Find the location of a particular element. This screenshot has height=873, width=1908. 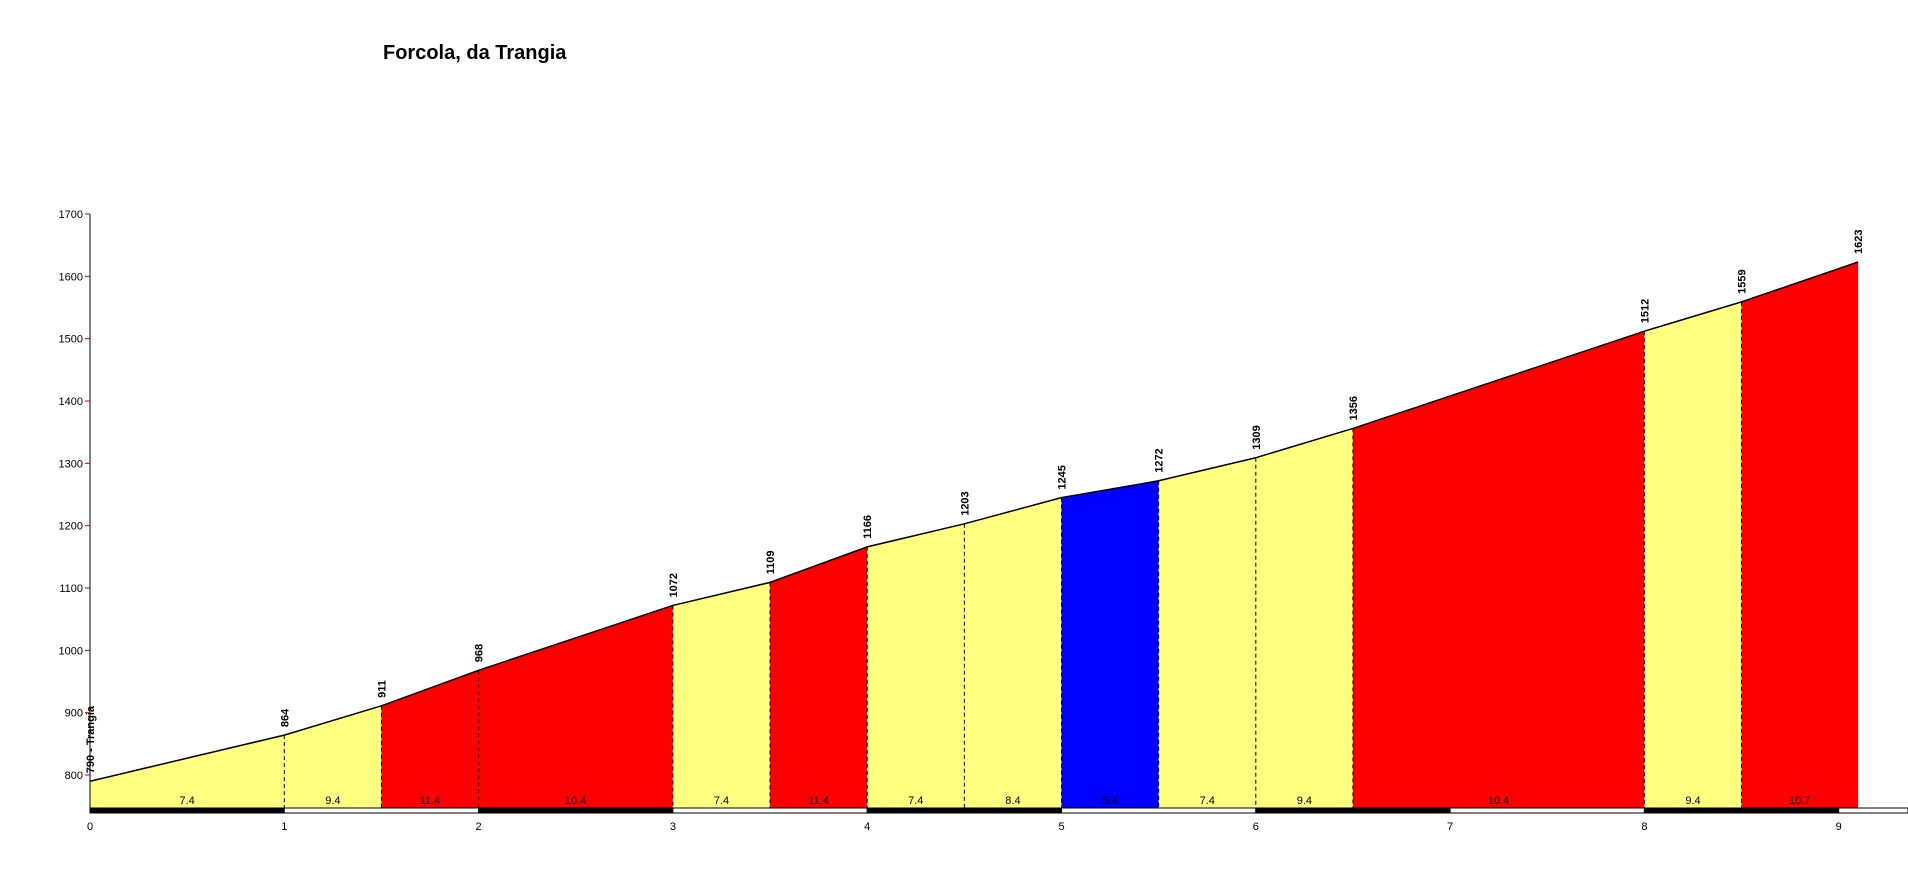

gradient-label: 5.4 is located at coordinates (1109, 801).